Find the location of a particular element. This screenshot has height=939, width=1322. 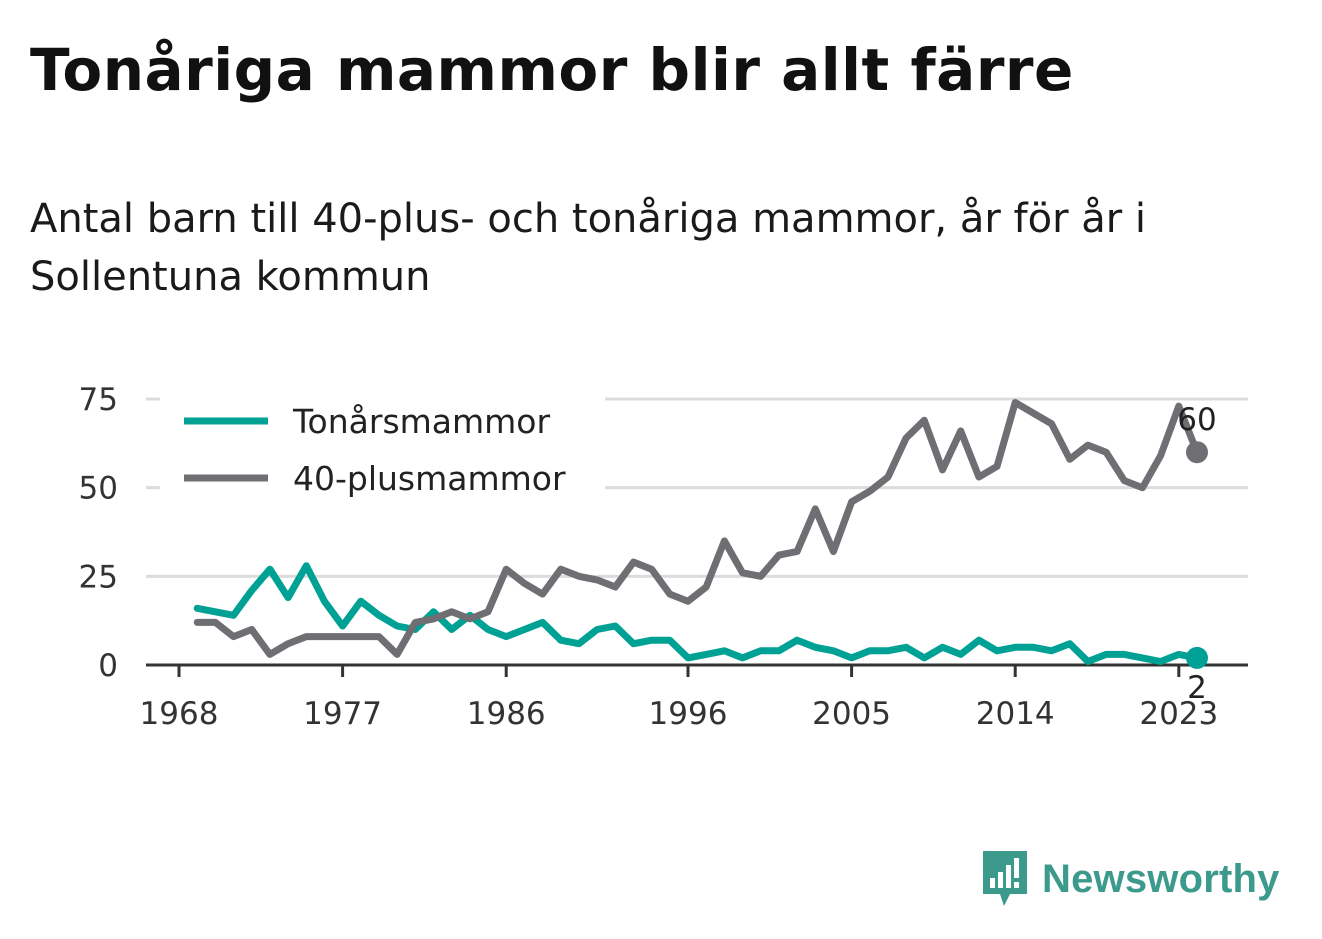

legend-label-tonarsmammor: Tonårsmammor is located at coordinates (421, 421).